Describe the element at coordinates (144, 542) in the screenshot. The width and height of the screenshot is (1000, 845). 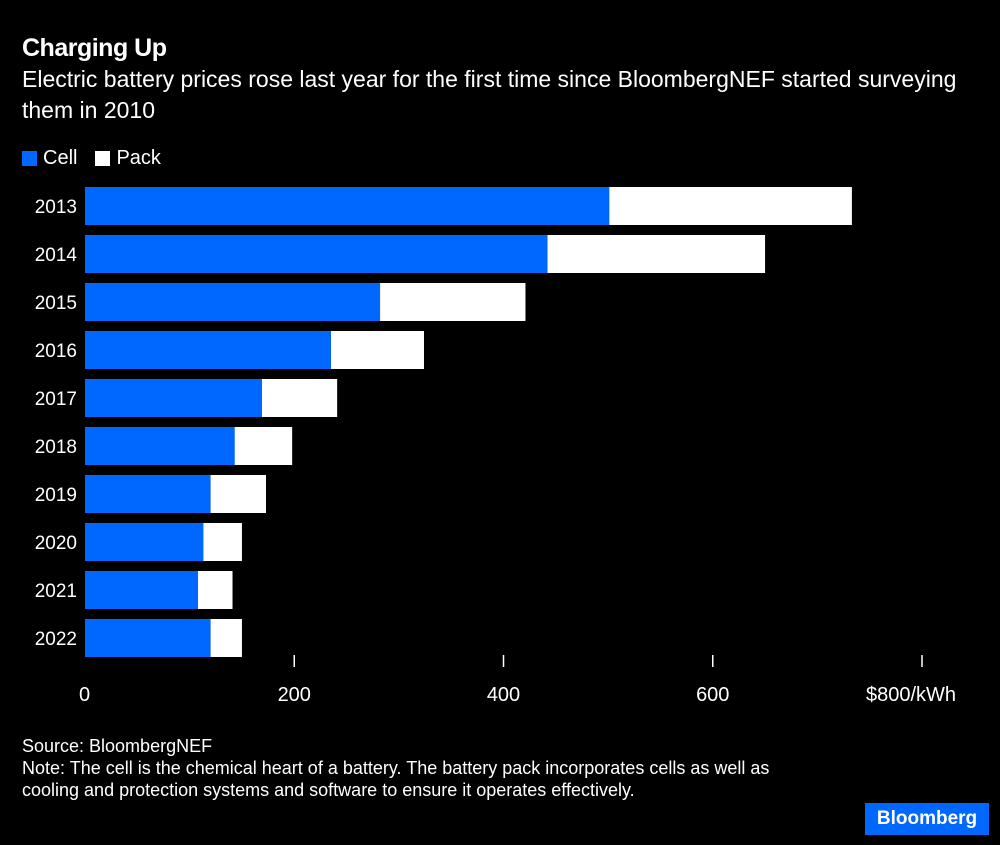
I see `bar-cell-2020` at that location.